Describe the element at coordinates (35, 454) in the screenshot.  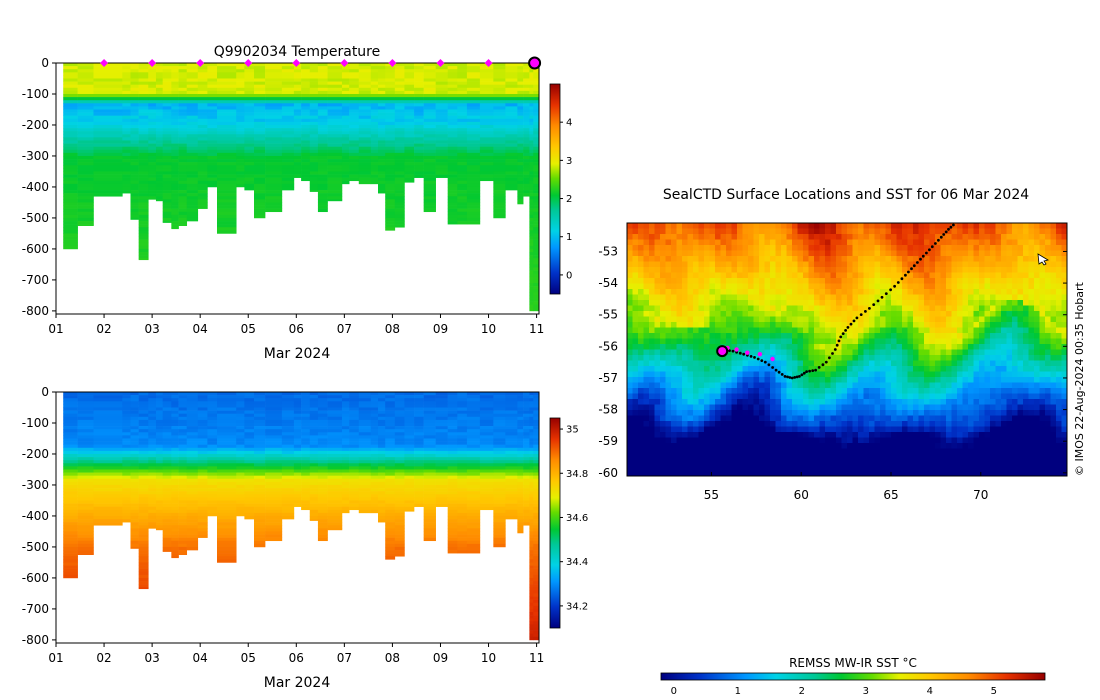
I see `salinity-ytick-label: -200` at that location.